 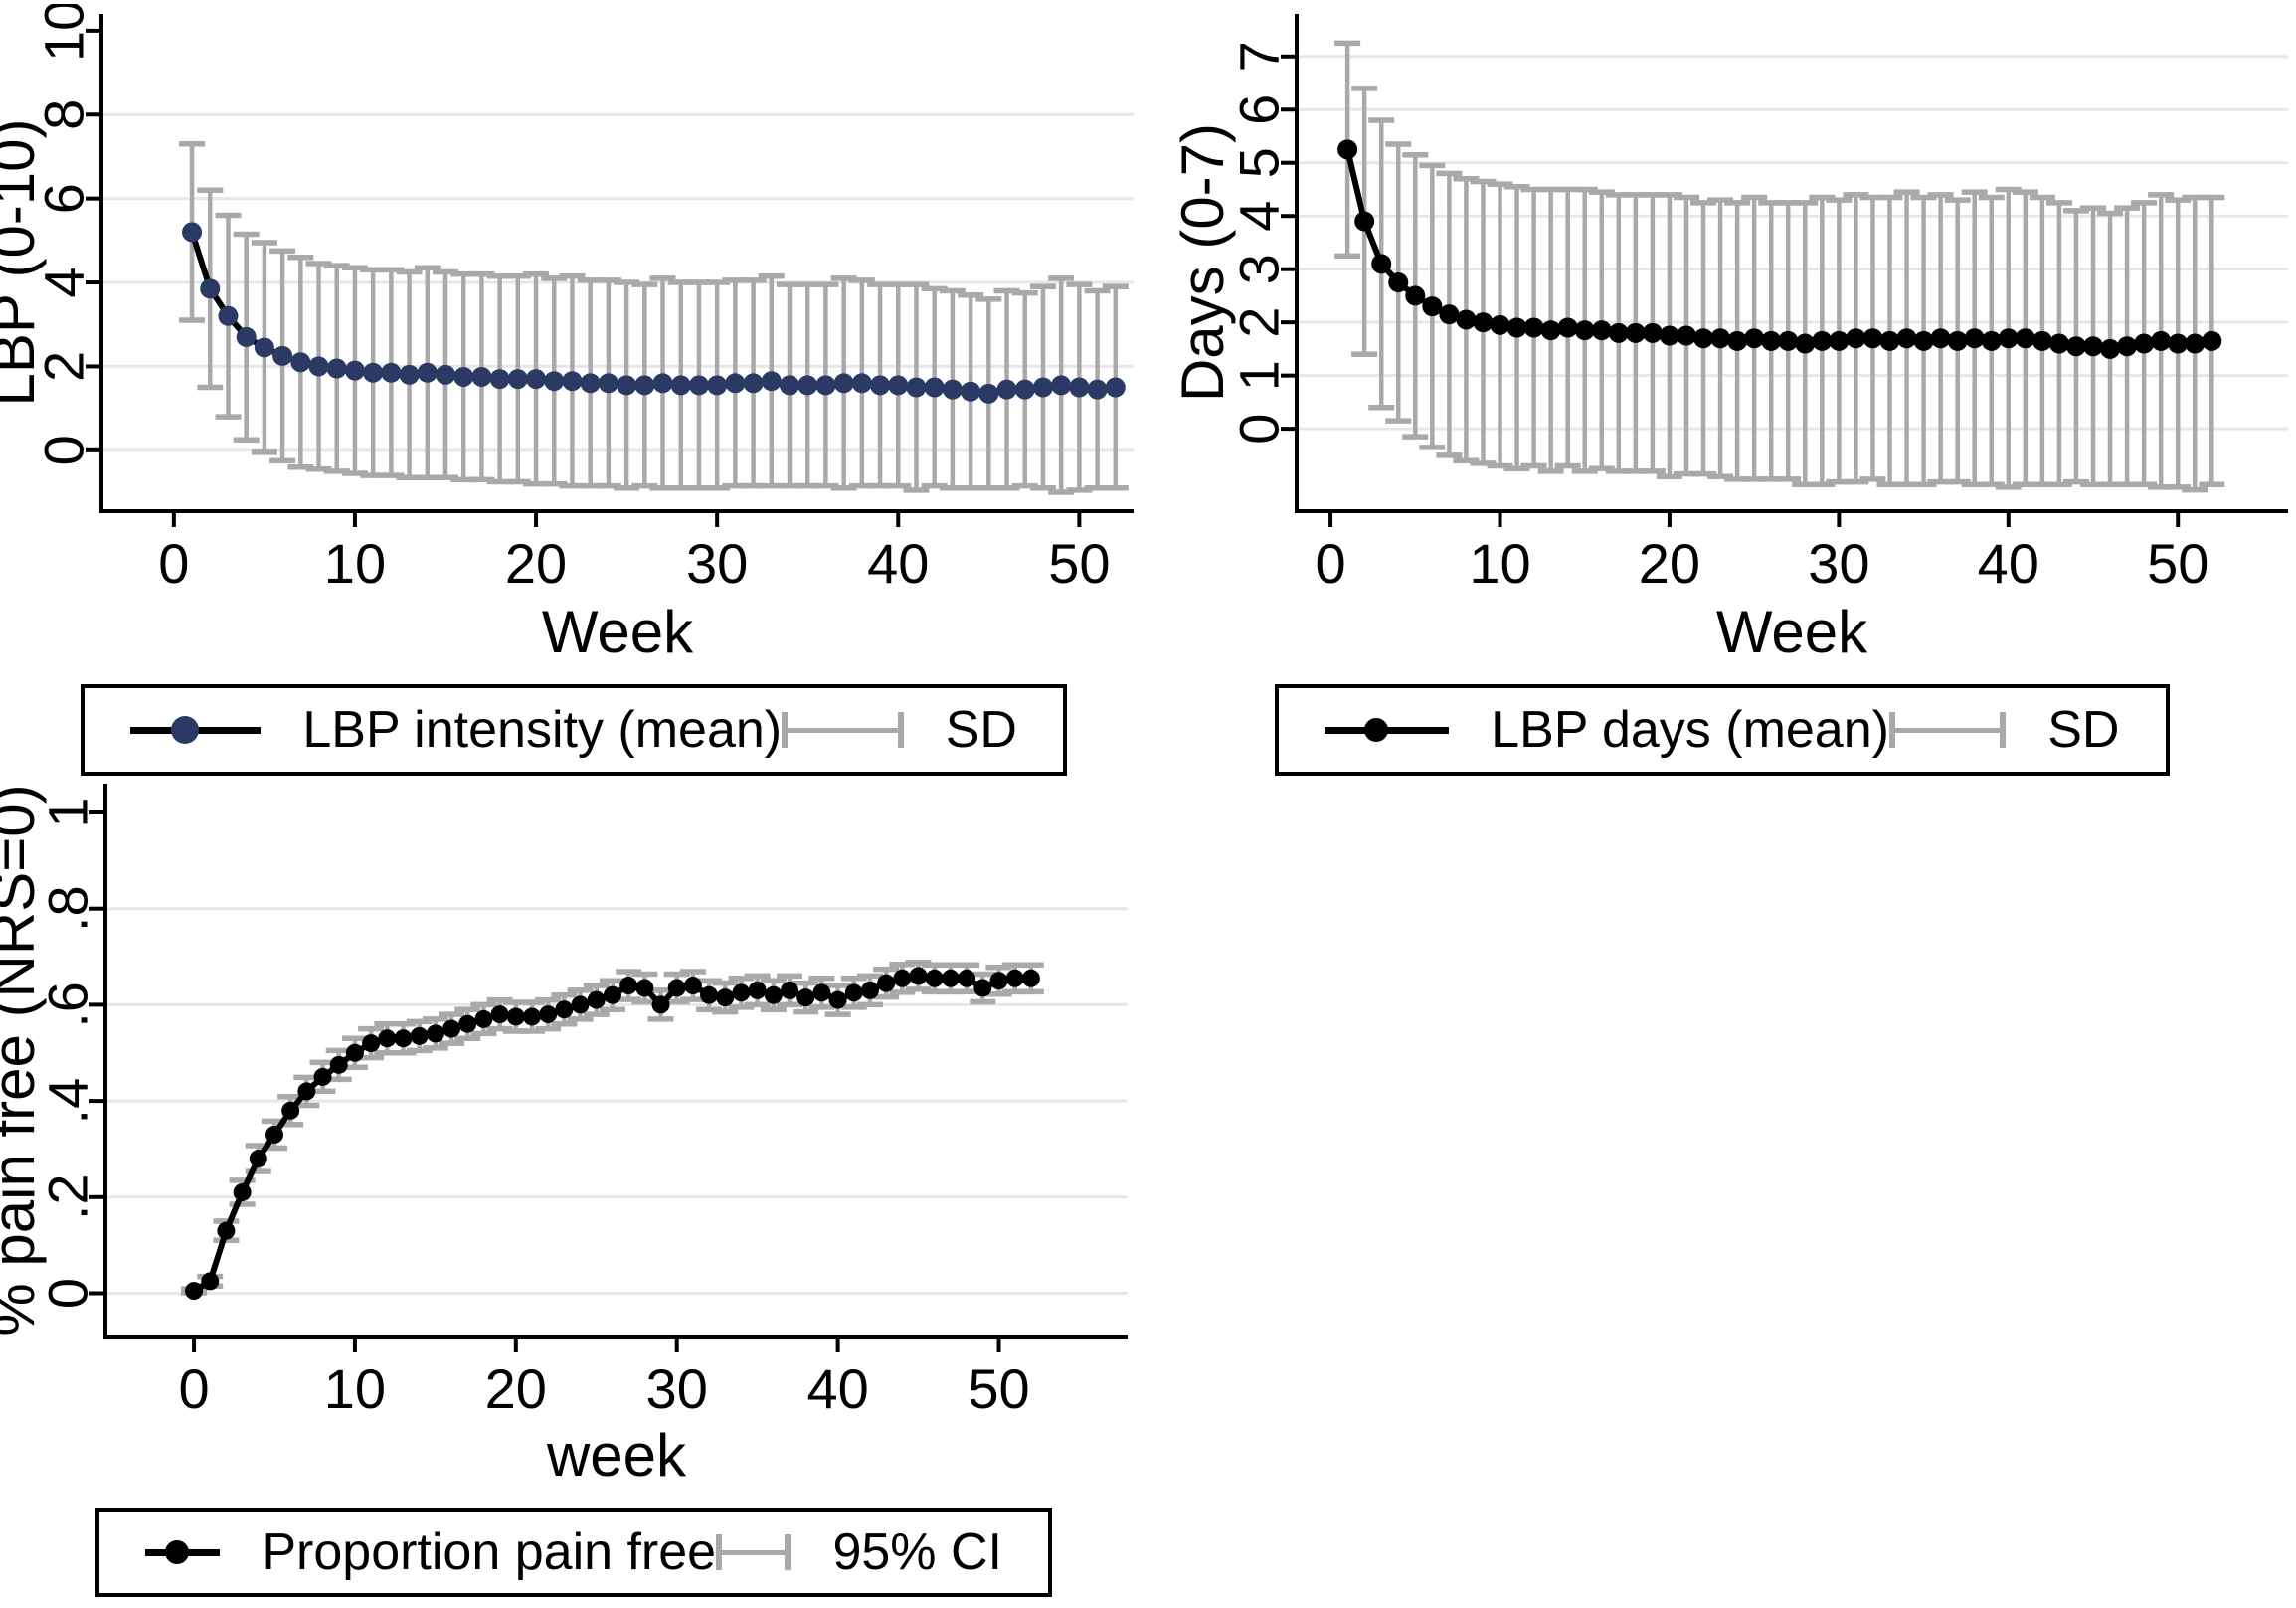 What do you see at coordinates (611, 1133) in the screenshot?
I see `mean-line` at bounding box center [611, 1133].